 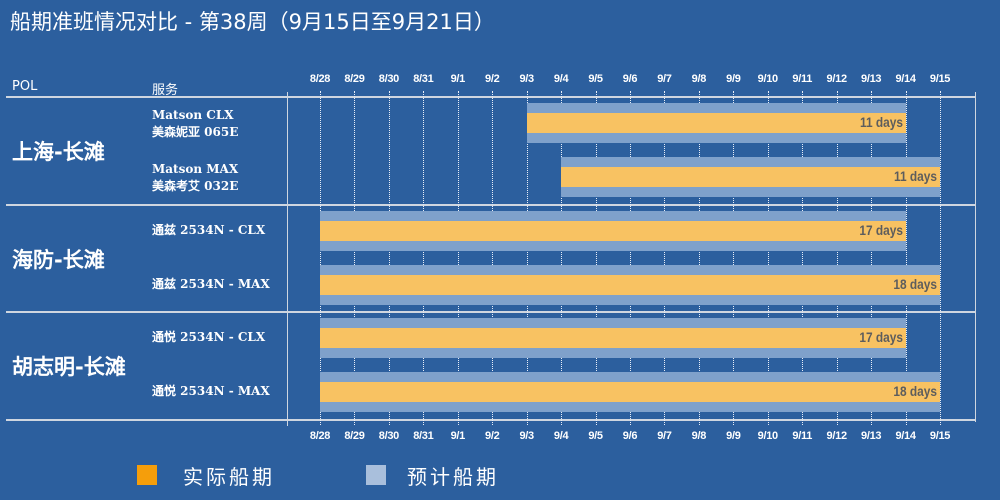 What do you see at coordinates (595, 436) in the screenshot?
I see `x-tick-label-bottom: 9/5` at bounding box center [595, 436].